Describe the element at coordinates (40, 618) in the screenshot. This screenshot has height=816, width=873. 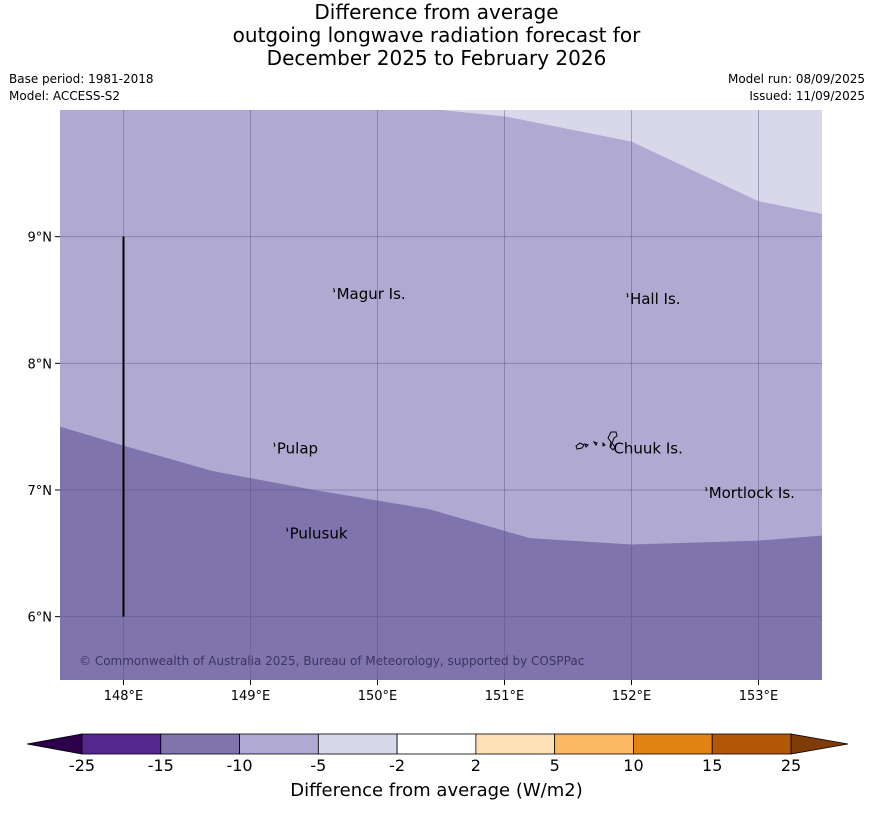
I see `lat-tick-label: 6°N` at that location.